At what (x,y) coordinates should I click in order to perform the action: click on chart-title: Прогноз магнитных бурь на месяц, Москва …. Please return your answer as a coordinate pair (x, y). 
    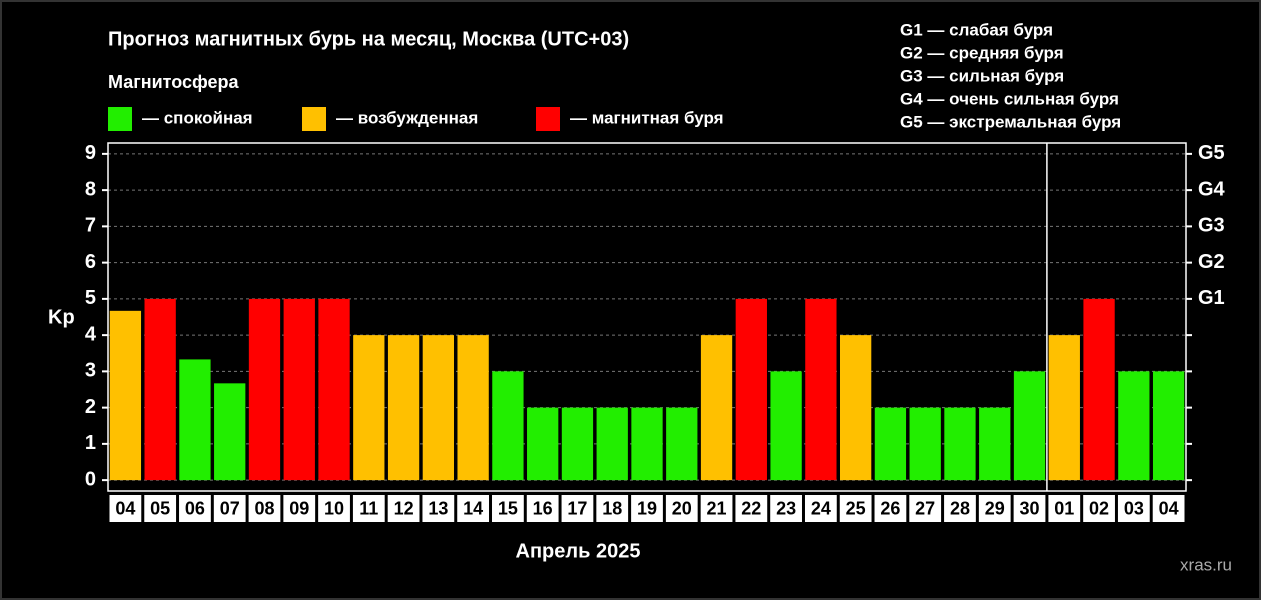
    Looking at the image, I should click on (368, 39).